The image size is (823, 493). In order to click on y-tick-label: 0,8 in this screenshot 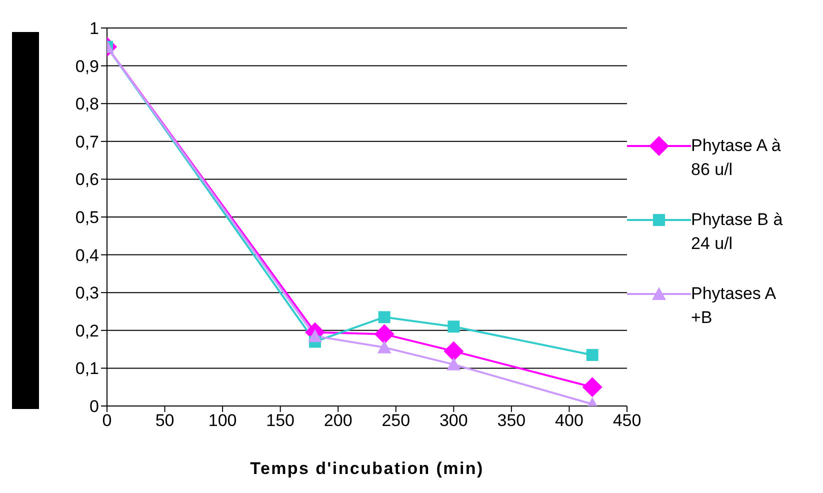, I will do `click(87, 104)`.